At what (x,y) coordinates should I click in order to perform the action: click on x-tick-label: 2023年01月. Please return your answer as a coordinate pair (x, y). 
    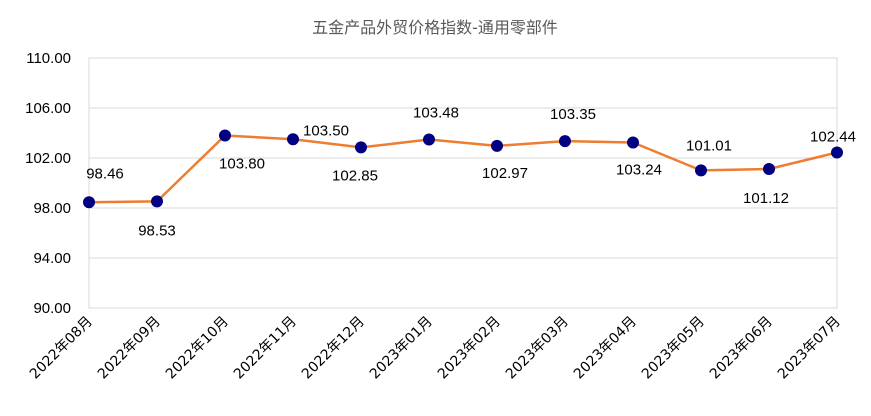
    Looking at the image, I should click on (401, 348).